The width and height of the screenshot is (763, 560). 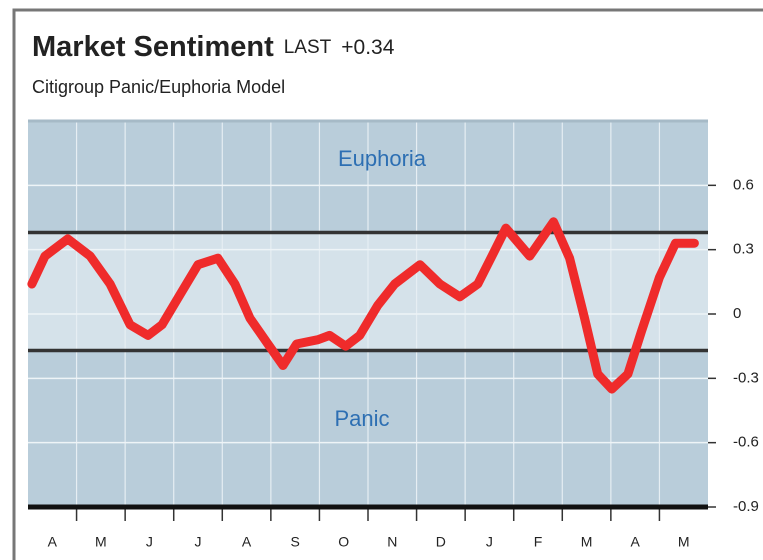 What do you see at coordinates (743, 249) in the screenshot?
I see `y-tick-label: 0.3` at bounding box center [743, 249].